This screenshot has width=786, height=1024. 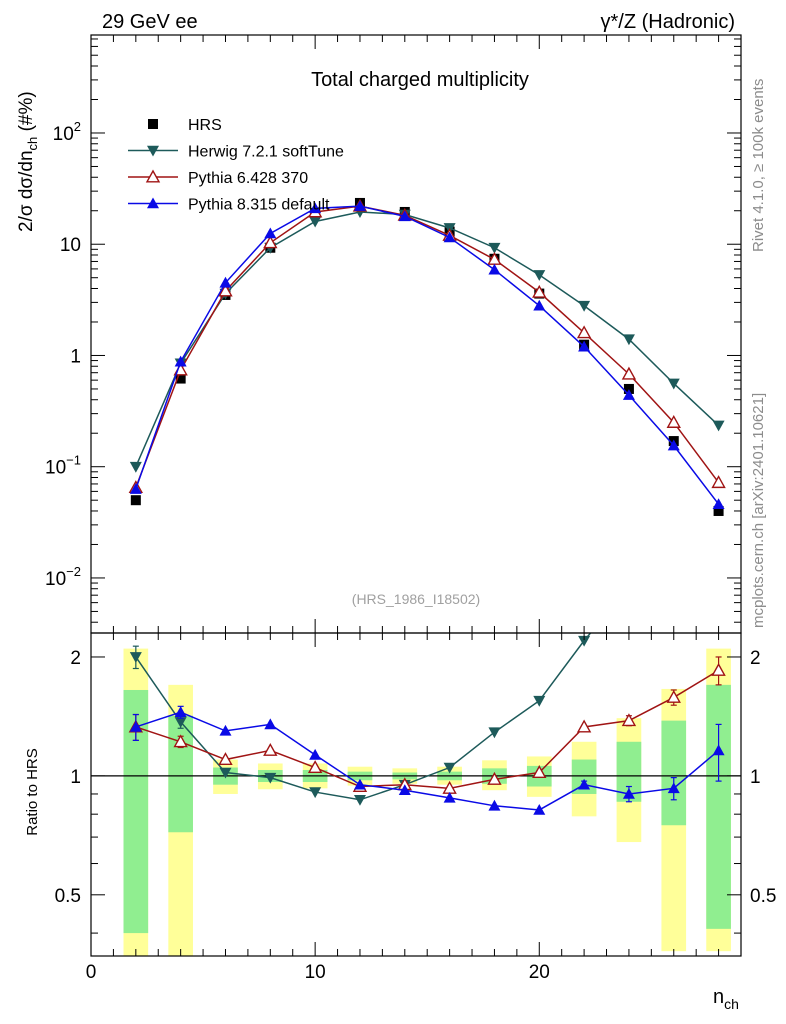 I want to click on main-y-tick-label: 10⁻², so click(x=63, y=577).